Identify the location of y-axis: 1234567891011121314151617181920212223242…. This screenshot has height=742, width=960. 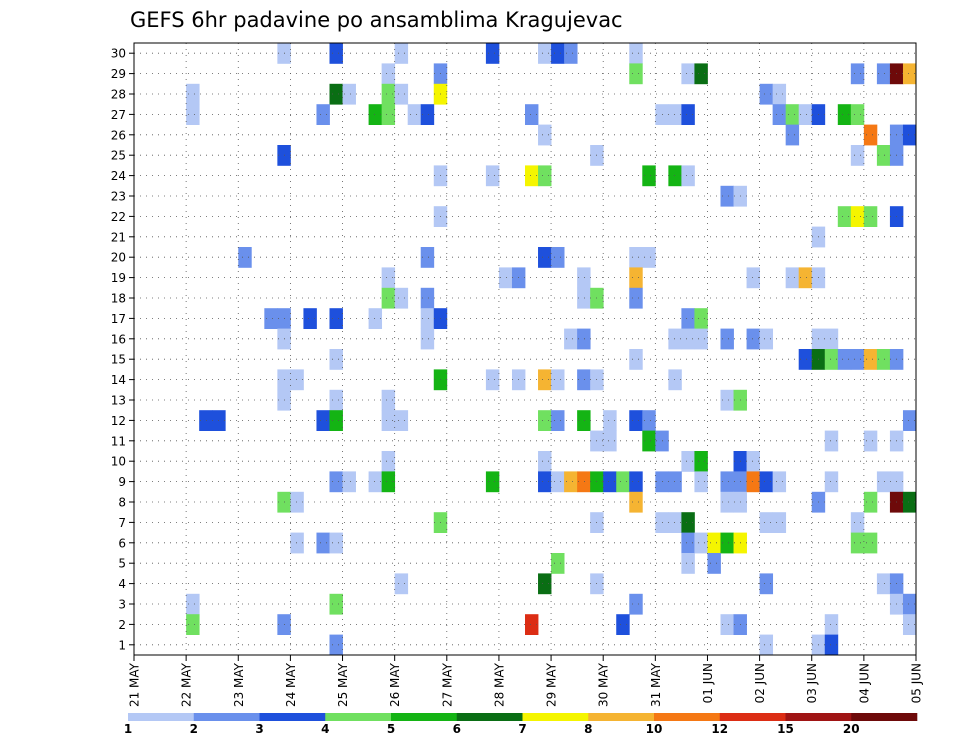
(122, 349).